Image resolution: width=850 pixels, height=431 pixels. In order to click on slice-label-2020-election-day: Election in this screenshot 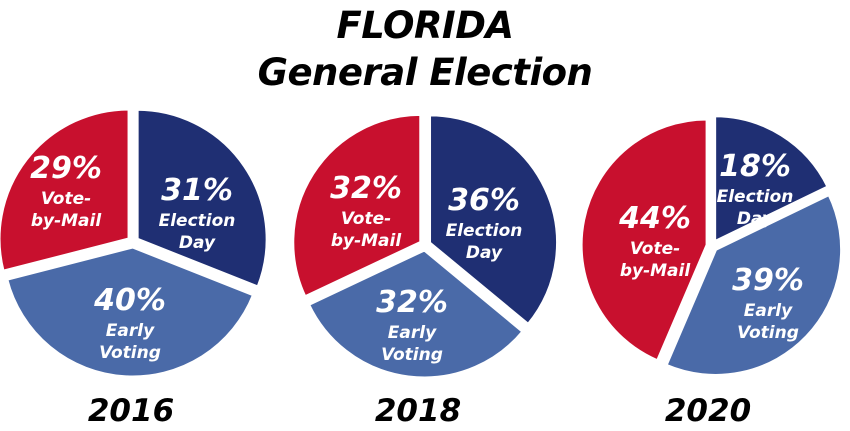, I will do `click(755, 197)`.